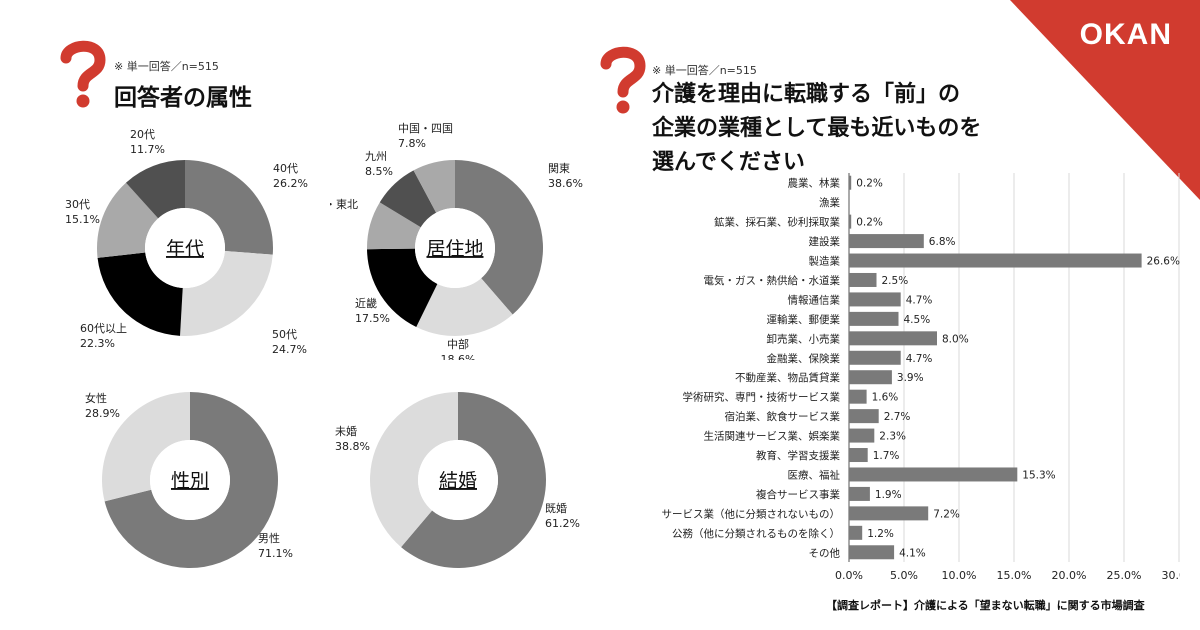 The width and height of the screenshot is (1200, 630). I want to click on bar-value-label: 1.9%, so click(888, 495).